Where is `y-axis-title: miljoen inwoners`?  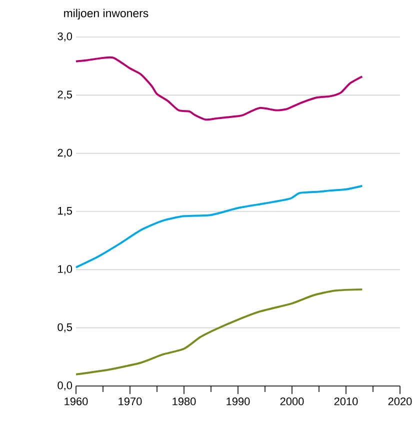
y-axis-title: miljoen inwoners is located at coordinates (106, 14).